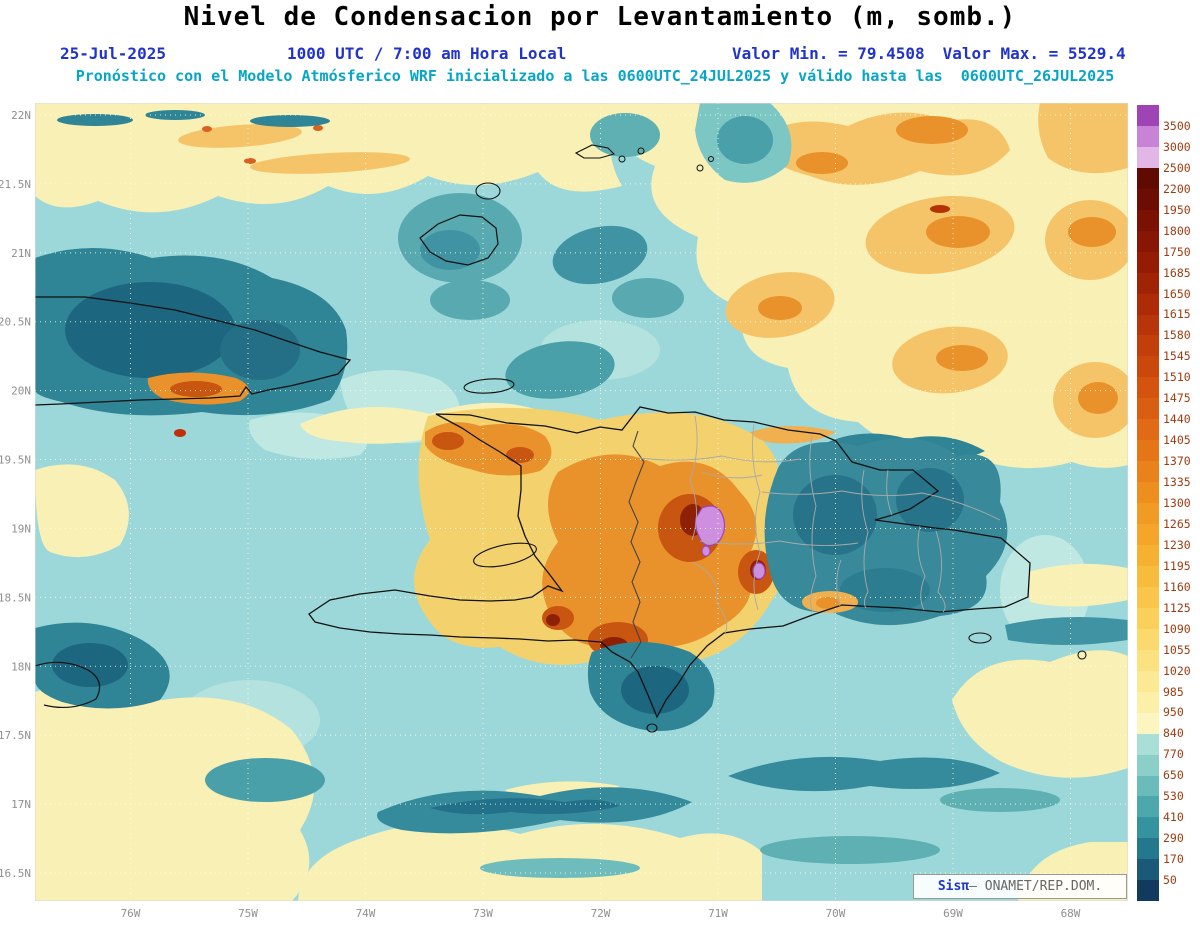  Describe the element at coordinates (427, 53) in the screenshot. I see `forecast-time: 1000 UTC / 7:00 am Hora Local` at that location.